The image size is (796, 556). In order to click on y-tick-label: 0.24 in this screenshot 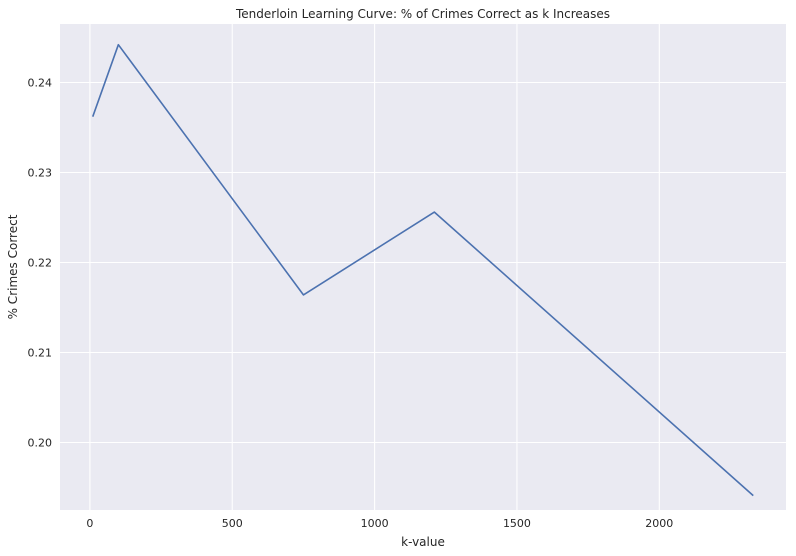, I will do `click(40, 83)`.